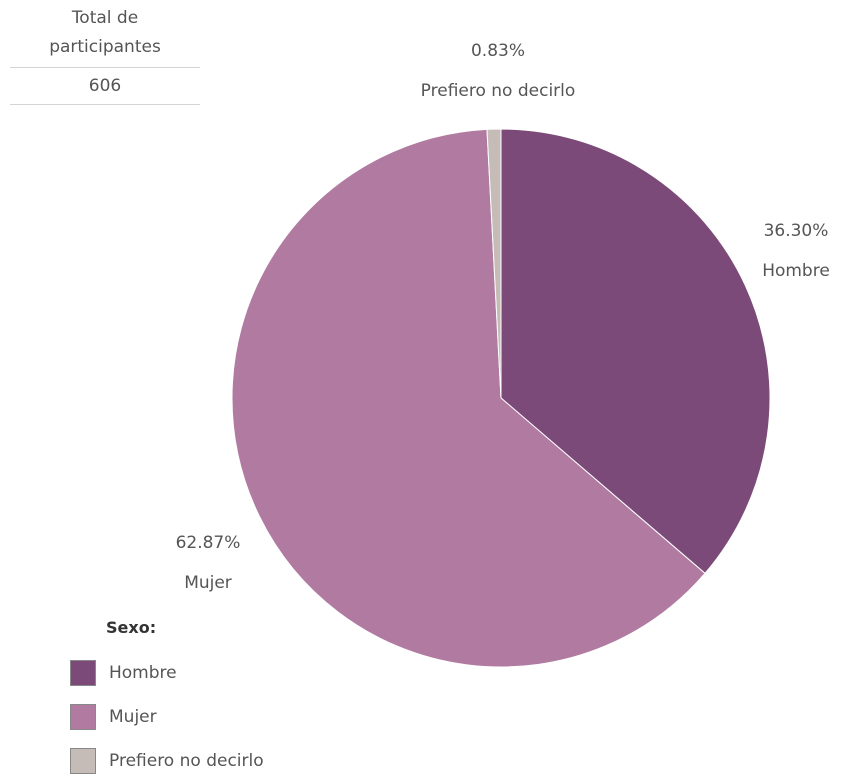 This screenshot has height=783, width=851. Describe the element at coordinates (143, 673) in the screenshot. I see `legend-label-hombre: Hombre` at that location.